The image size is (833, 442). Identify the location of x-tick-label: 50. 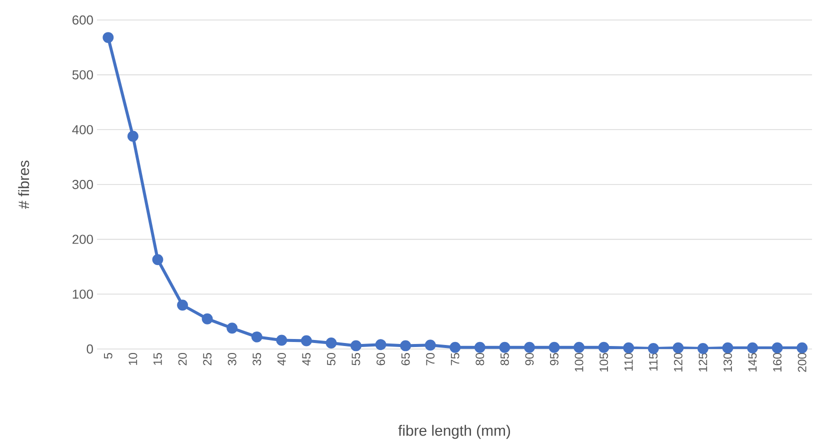
(331, 359).